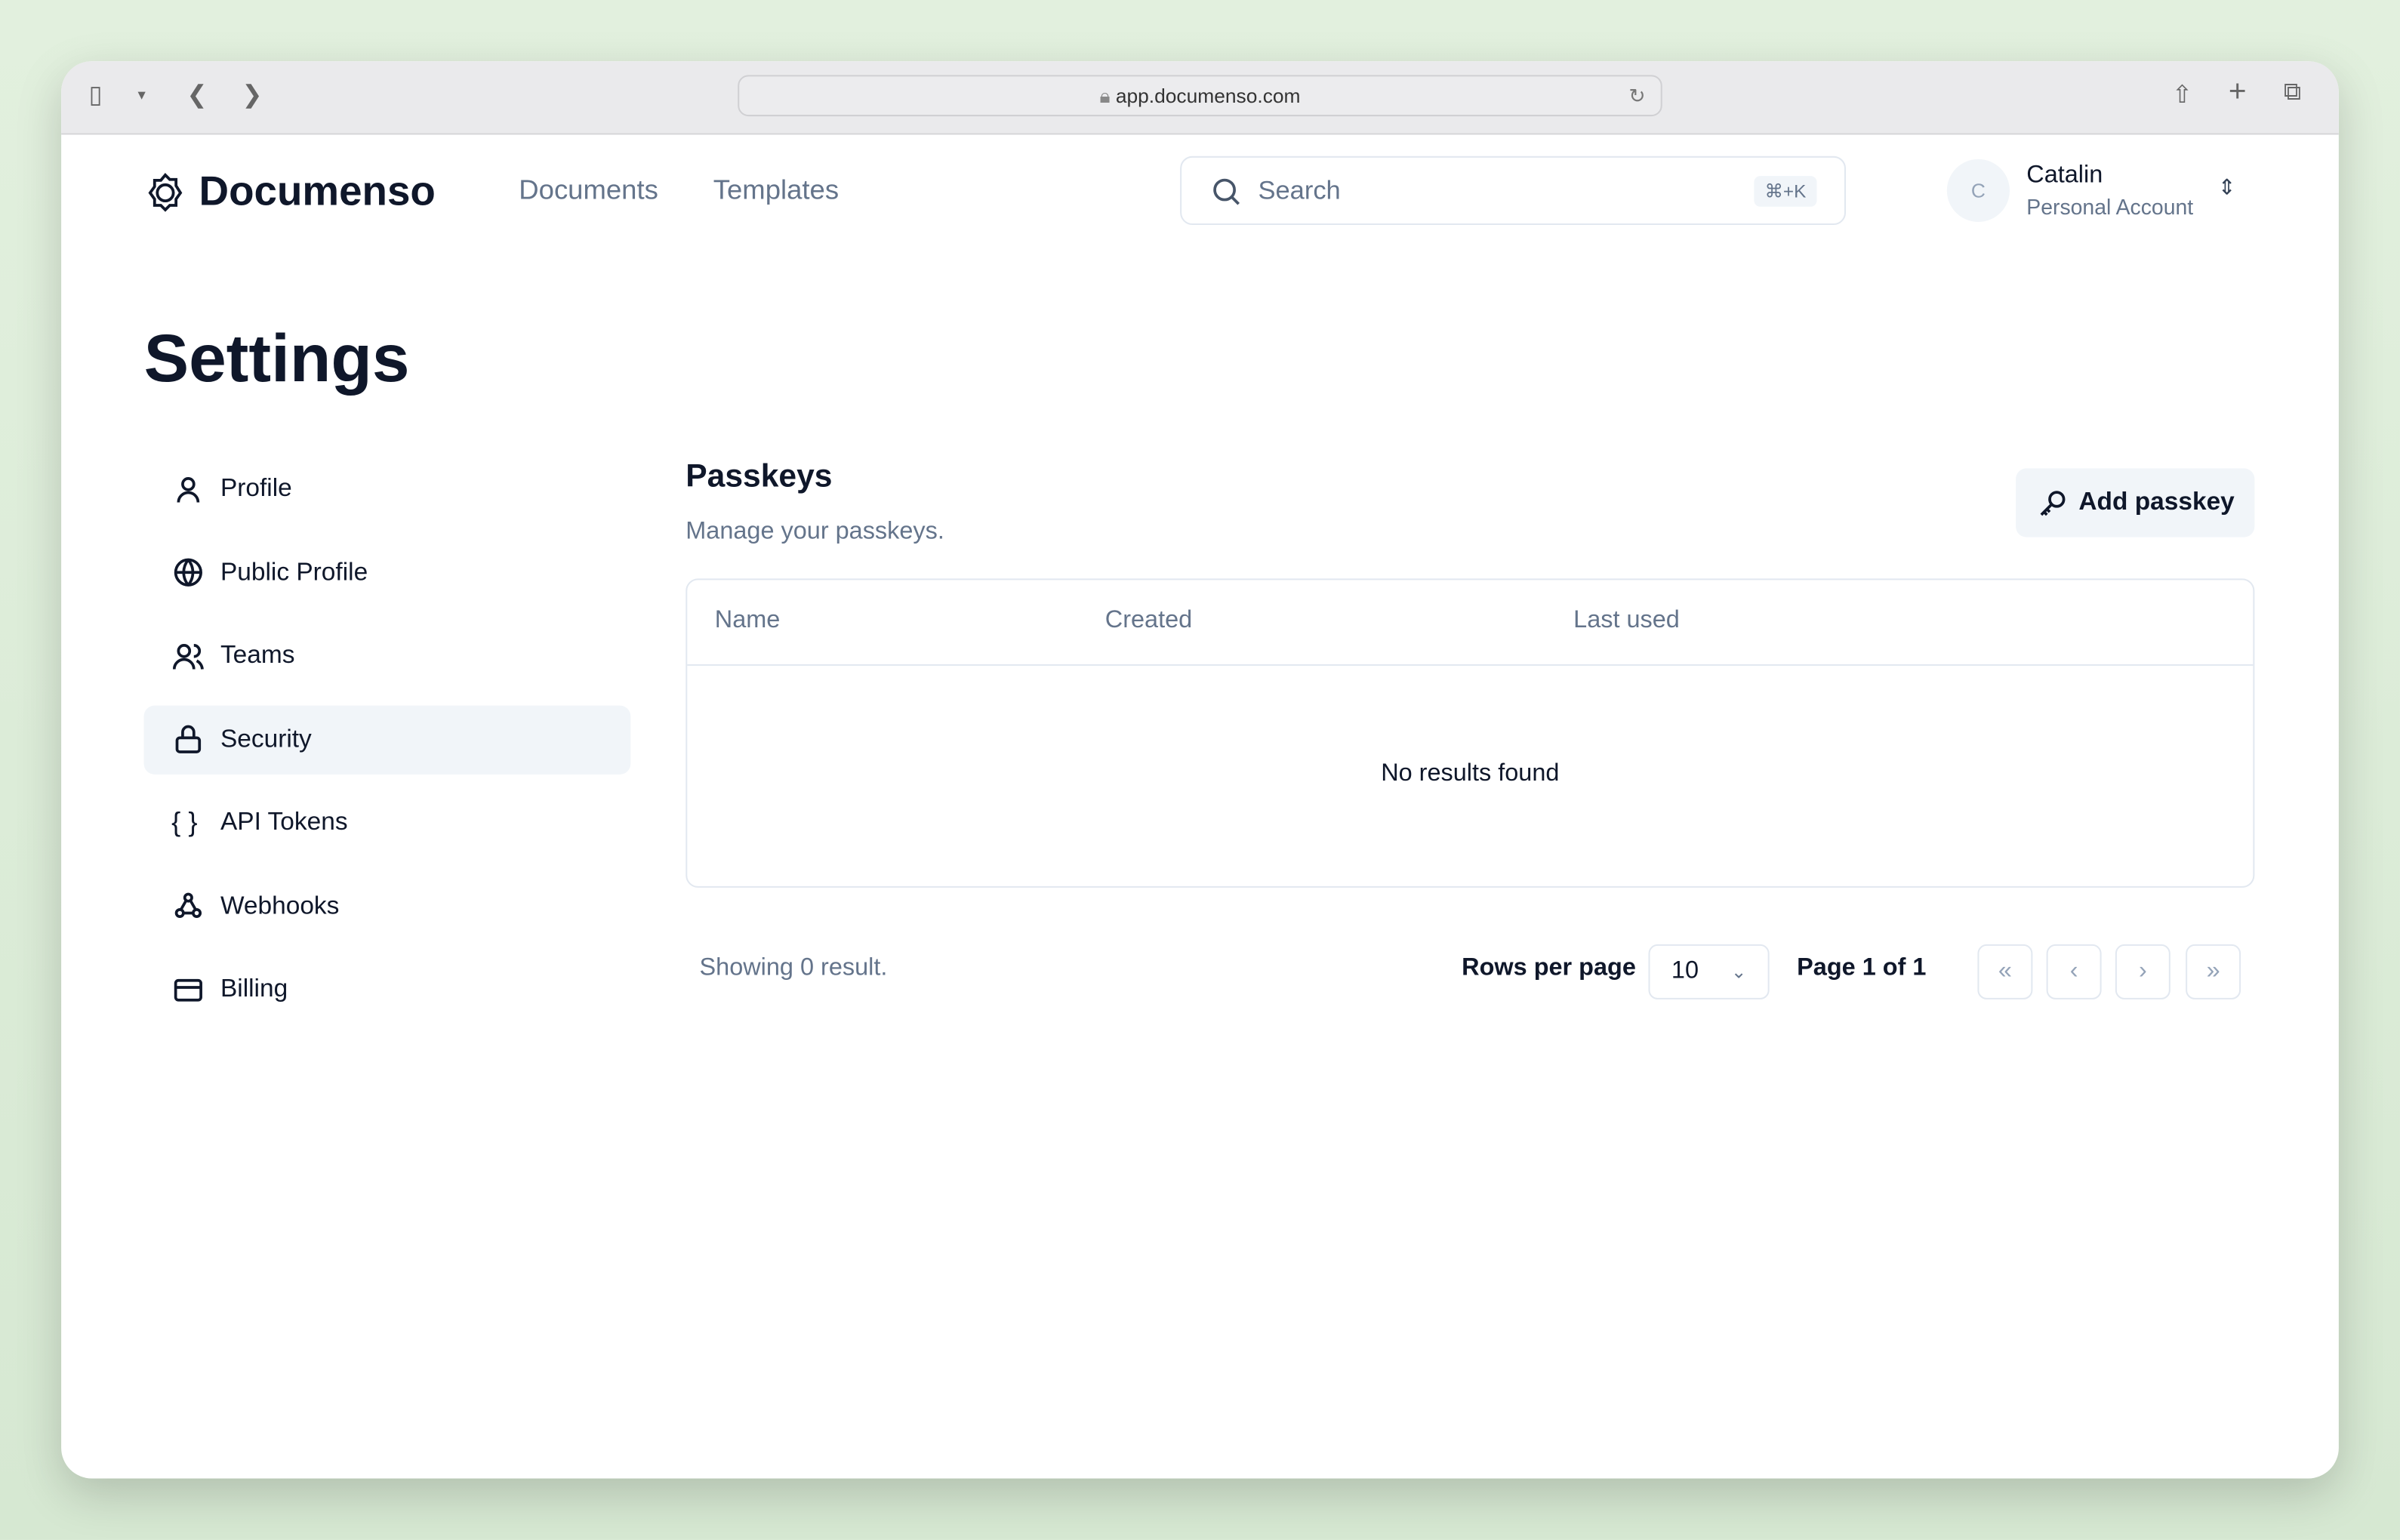 This screenshot has width=2400, height=1540. I want to click on address-bar: 🔒︎ app.documenso.com ↻, so click(1200, 96).